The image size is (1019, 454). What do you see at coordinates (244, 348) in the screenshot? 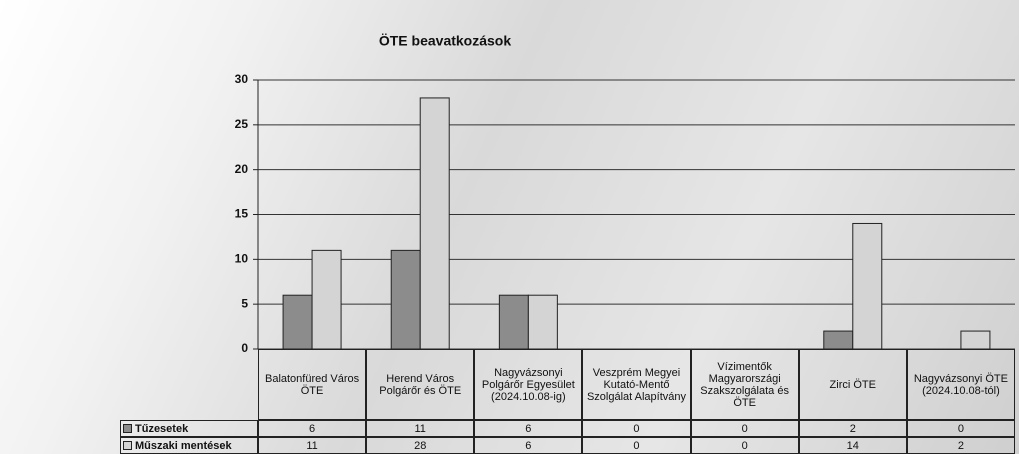
I see `y-tick-label: 0` at bounding box center [244, 348].